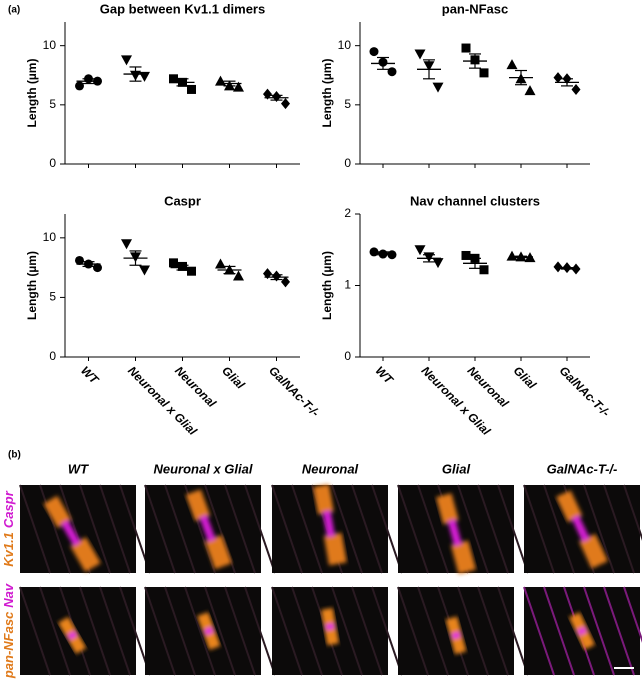 Image resolution: width=642 pixels, height=679 pixels. Describe the element at coordinates (78, 468) in the screenshot. I see `column-header: WT` at that location.